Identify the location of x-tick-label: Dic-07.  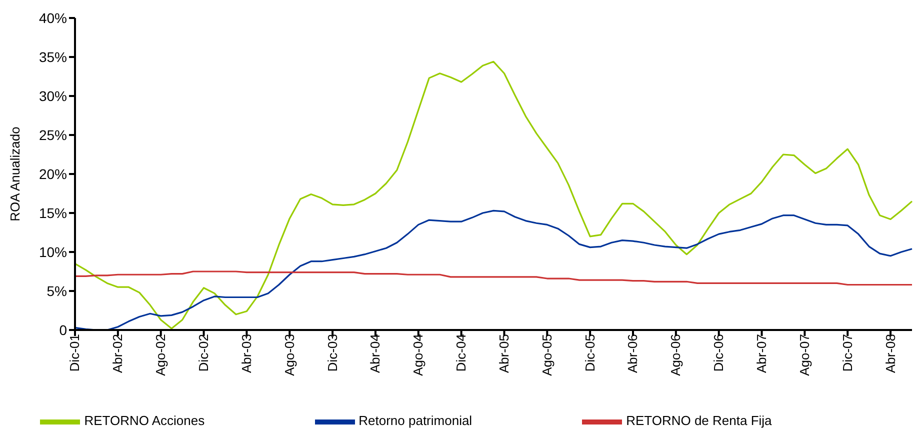
(847, 353).